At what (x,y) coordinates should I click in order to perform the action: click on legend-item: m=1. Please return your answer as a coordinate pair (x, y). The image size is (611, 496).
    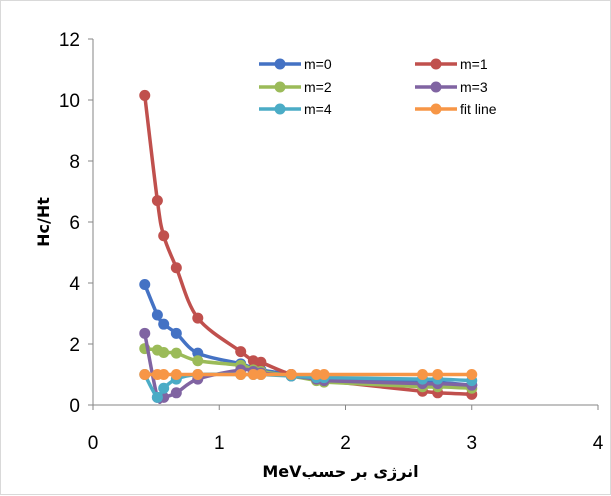
    Looking at the image, I should click on (451, 64).